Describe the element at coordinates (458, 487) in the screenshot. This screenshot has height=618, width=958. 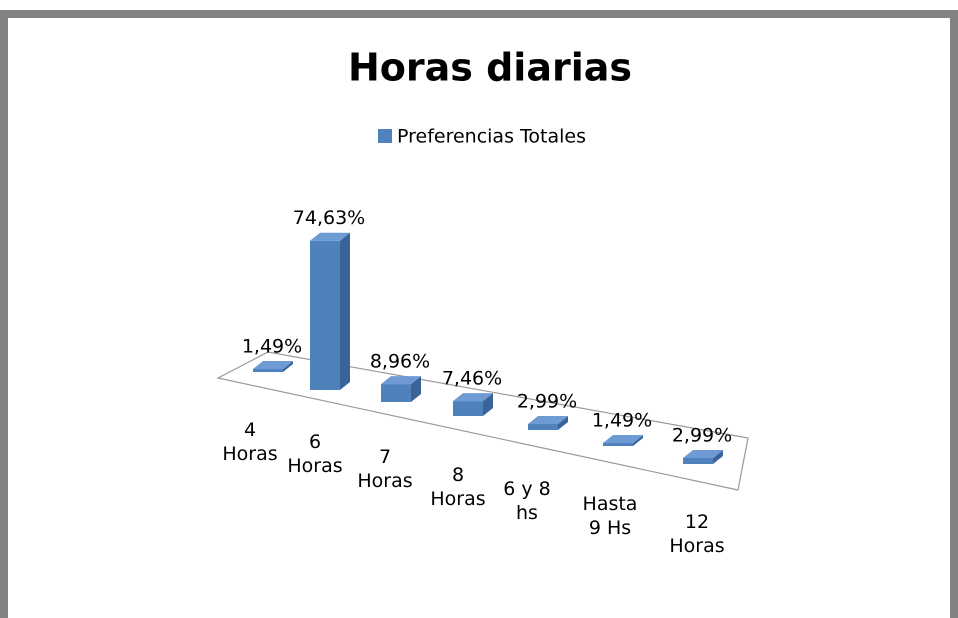
I see `x-tick-label: 8 Horas` at that location.